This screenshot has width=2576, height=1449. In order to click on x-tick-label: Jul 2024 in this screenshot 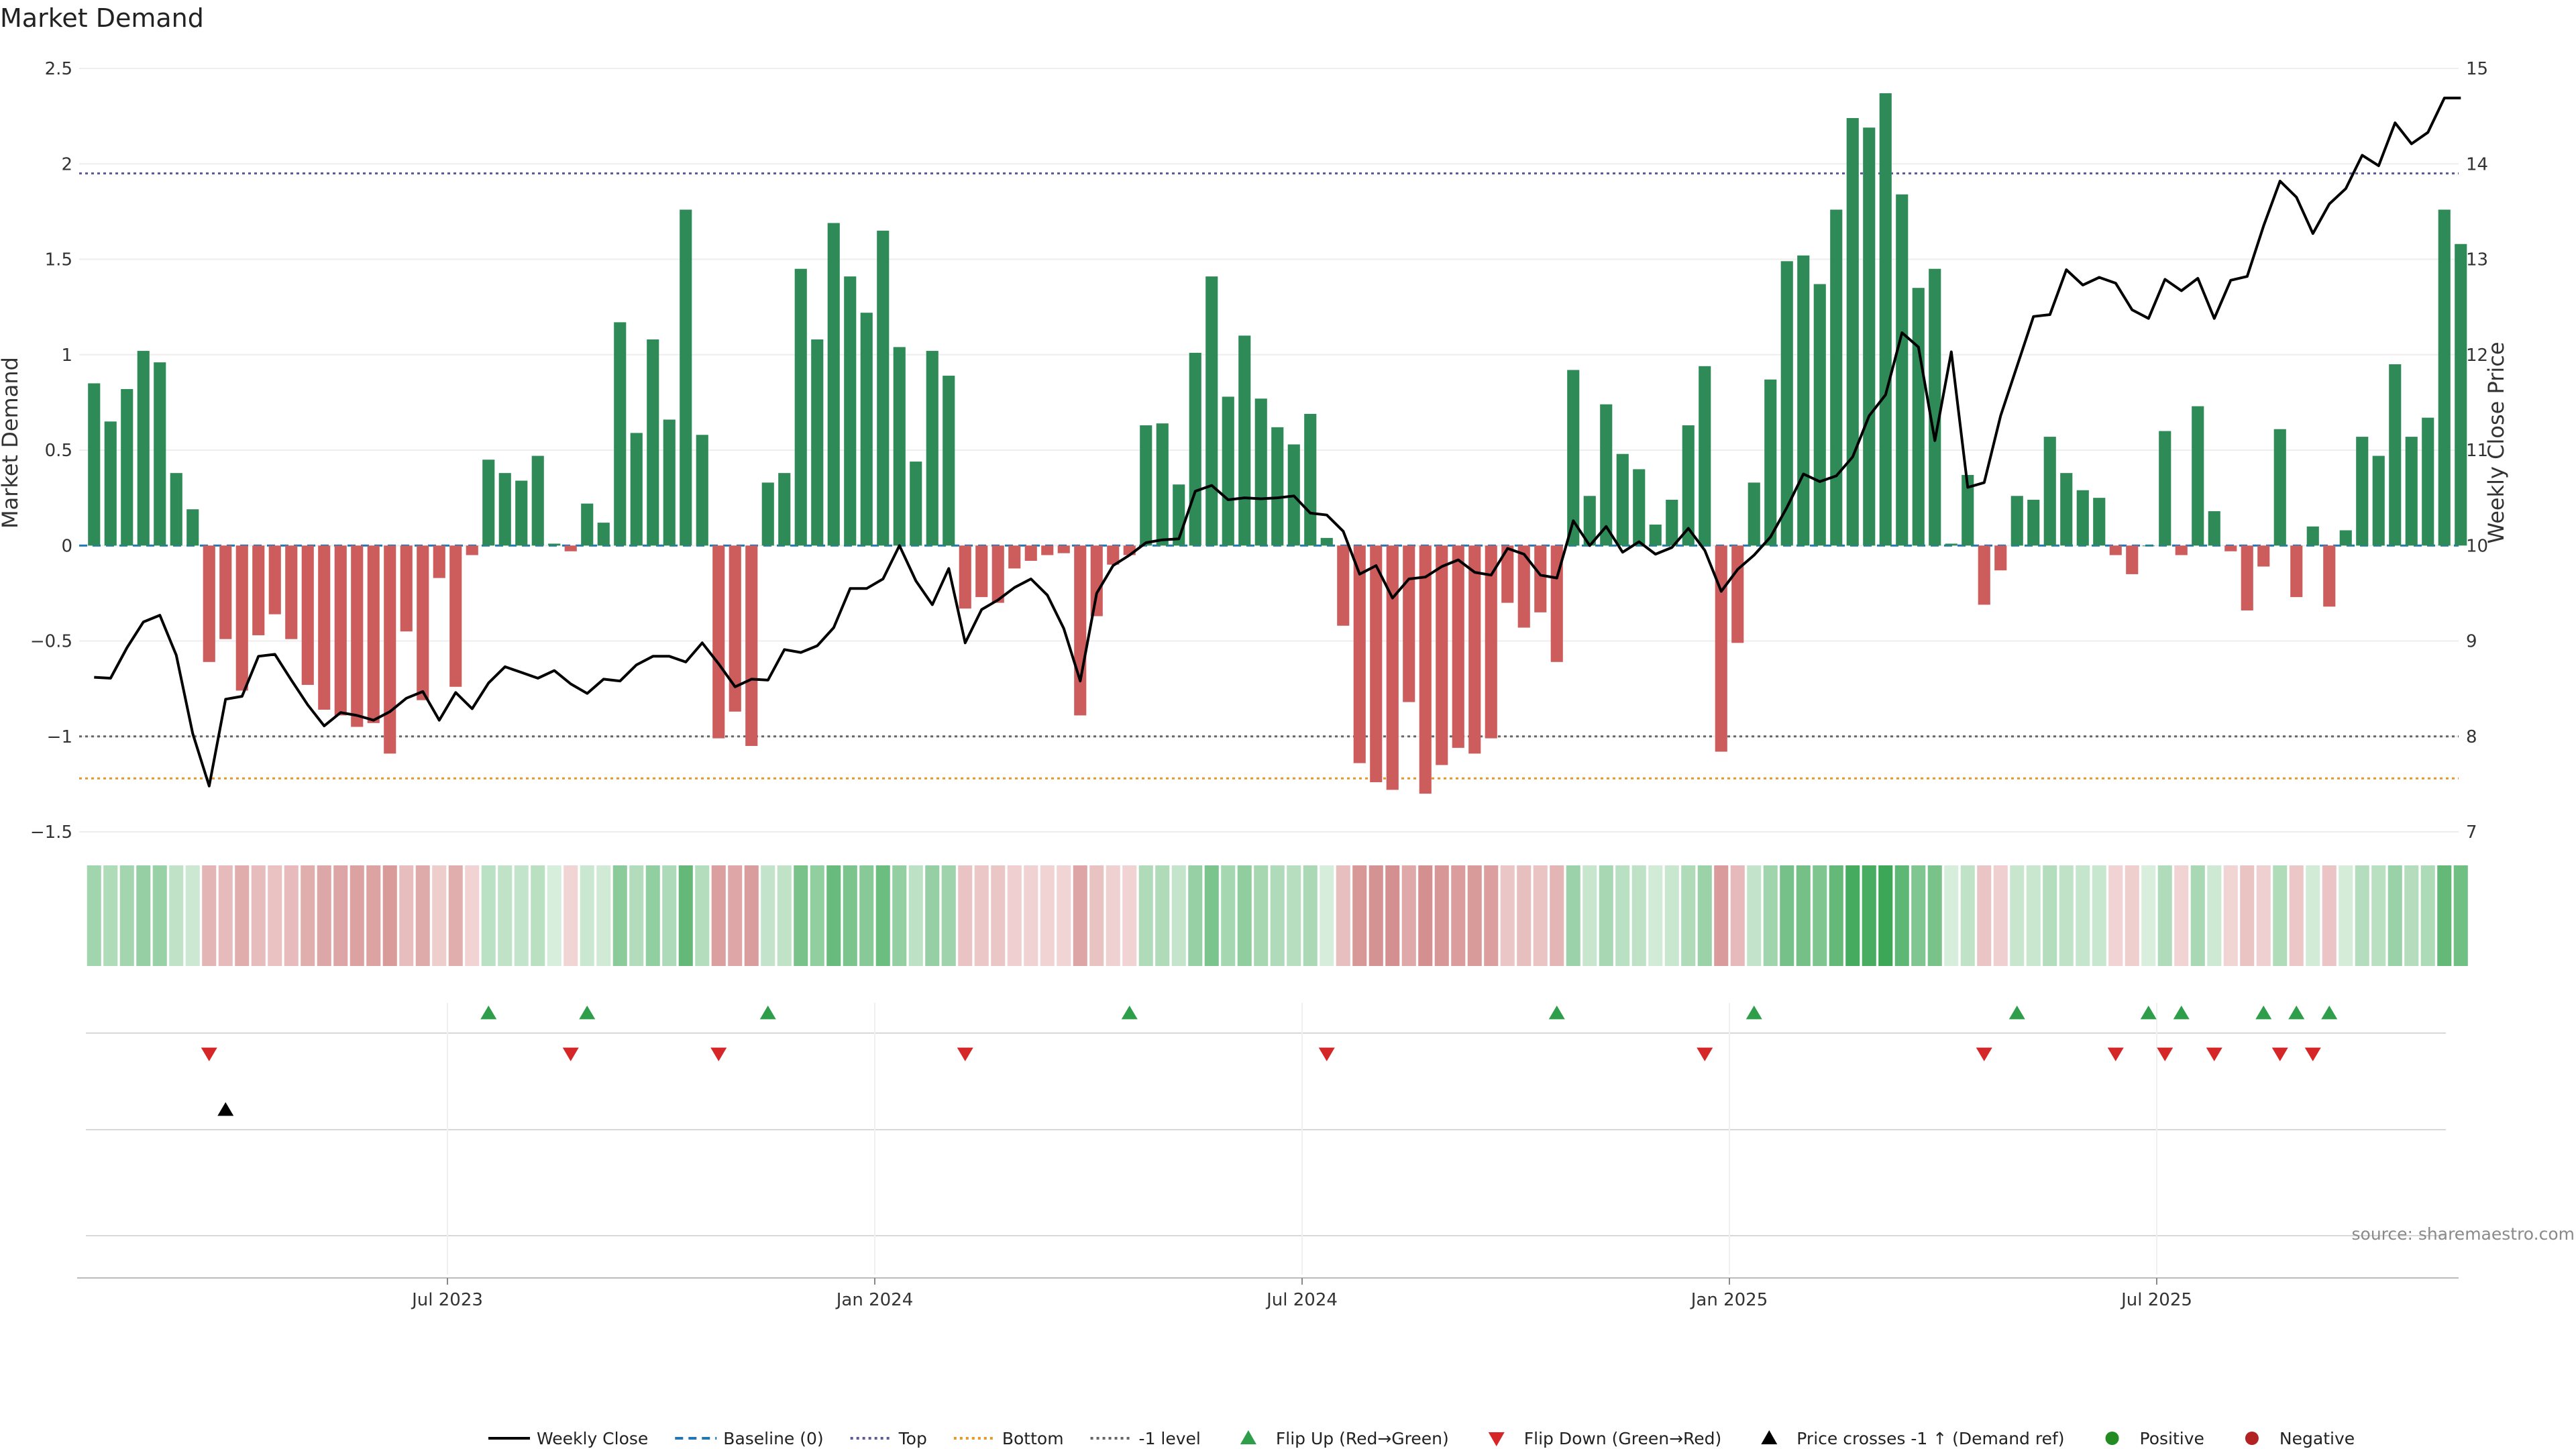, I will do `click(1301, 1300)`.